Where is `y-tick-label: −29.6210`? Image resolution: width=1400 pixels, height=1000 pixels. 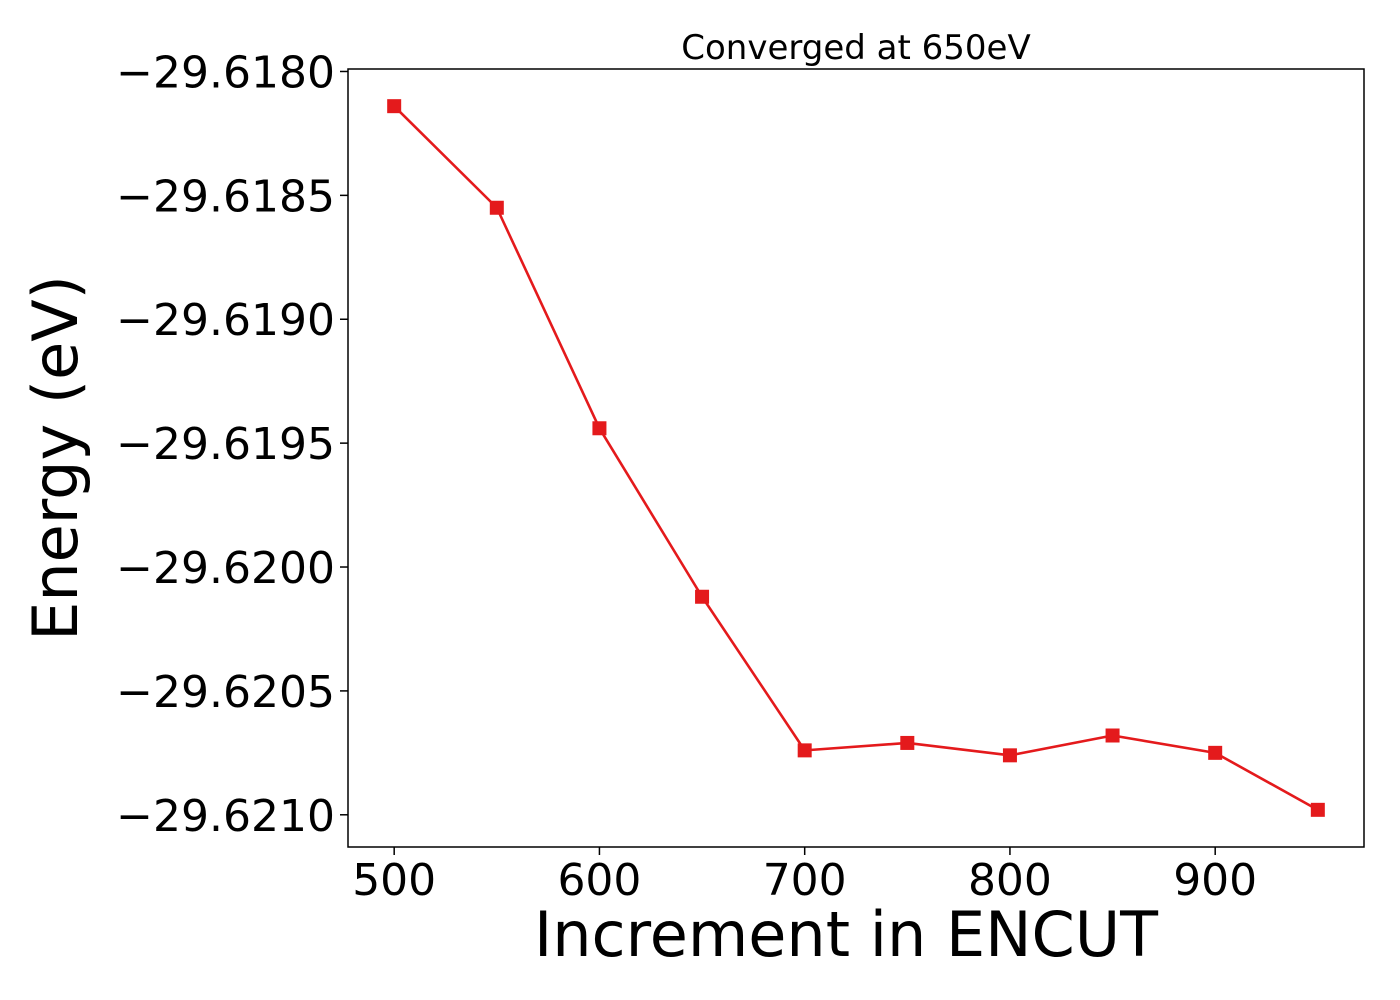
y-tick-label: −29.6210 is located at coordinates (225, 816).